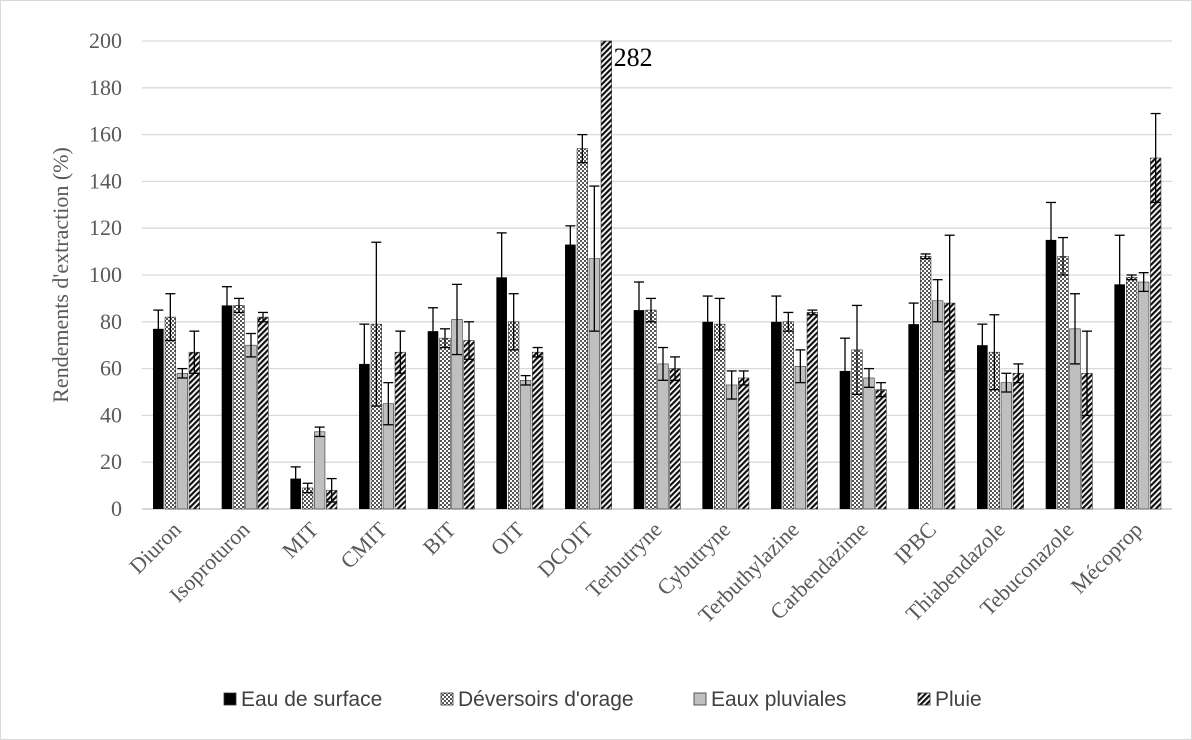  I want to click on y-tick-label: 120, so click(105, 227).